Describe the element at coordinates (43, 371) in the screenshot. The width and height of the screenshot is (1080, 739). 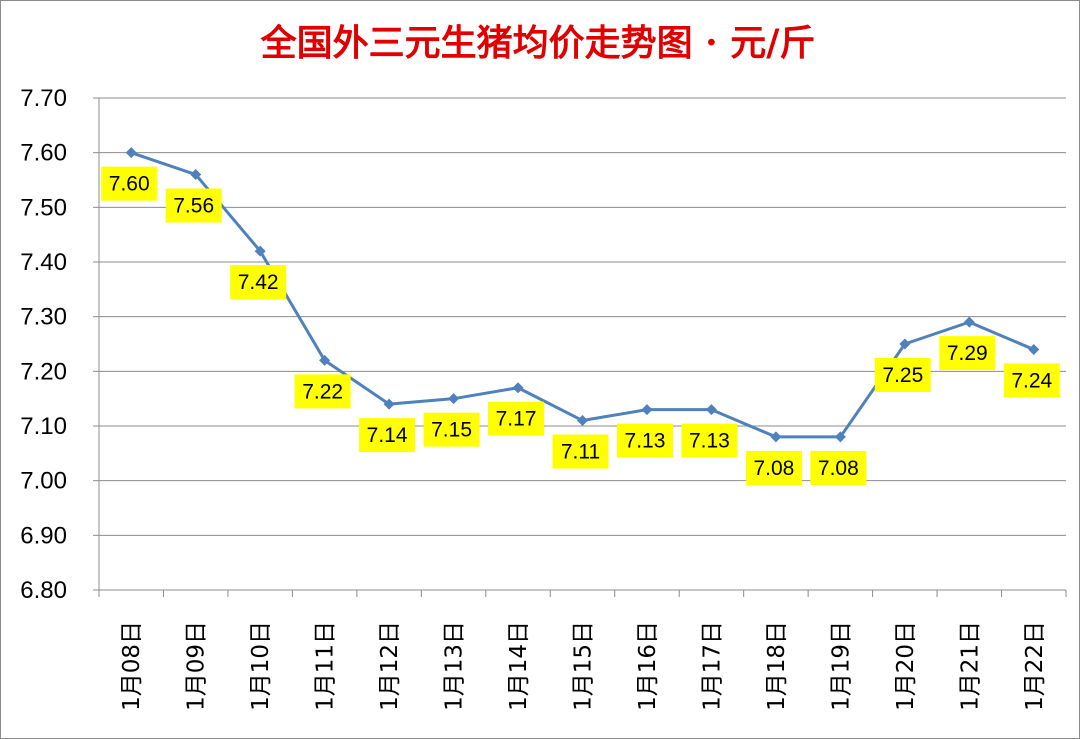
I see `y-tick-label: 7.20` at that location.